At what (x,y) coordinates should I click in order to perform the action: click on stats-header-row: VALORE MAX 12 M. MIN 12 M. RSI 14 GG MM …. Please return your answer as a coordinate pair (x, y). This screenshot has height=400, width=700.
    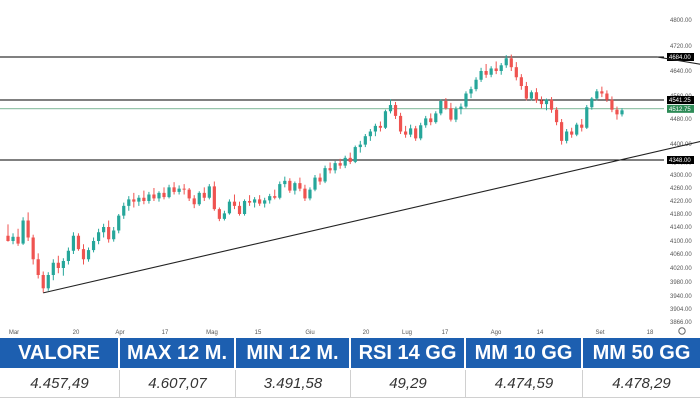
    Looking at the image, I should click on (350, 353).